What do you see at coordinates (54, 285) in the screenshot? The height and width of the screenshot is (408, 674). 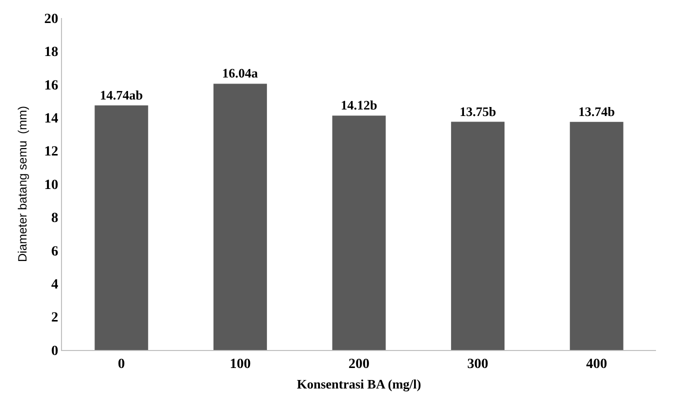 I see `y-tick-label: 4` at bounding box center [54, 285].